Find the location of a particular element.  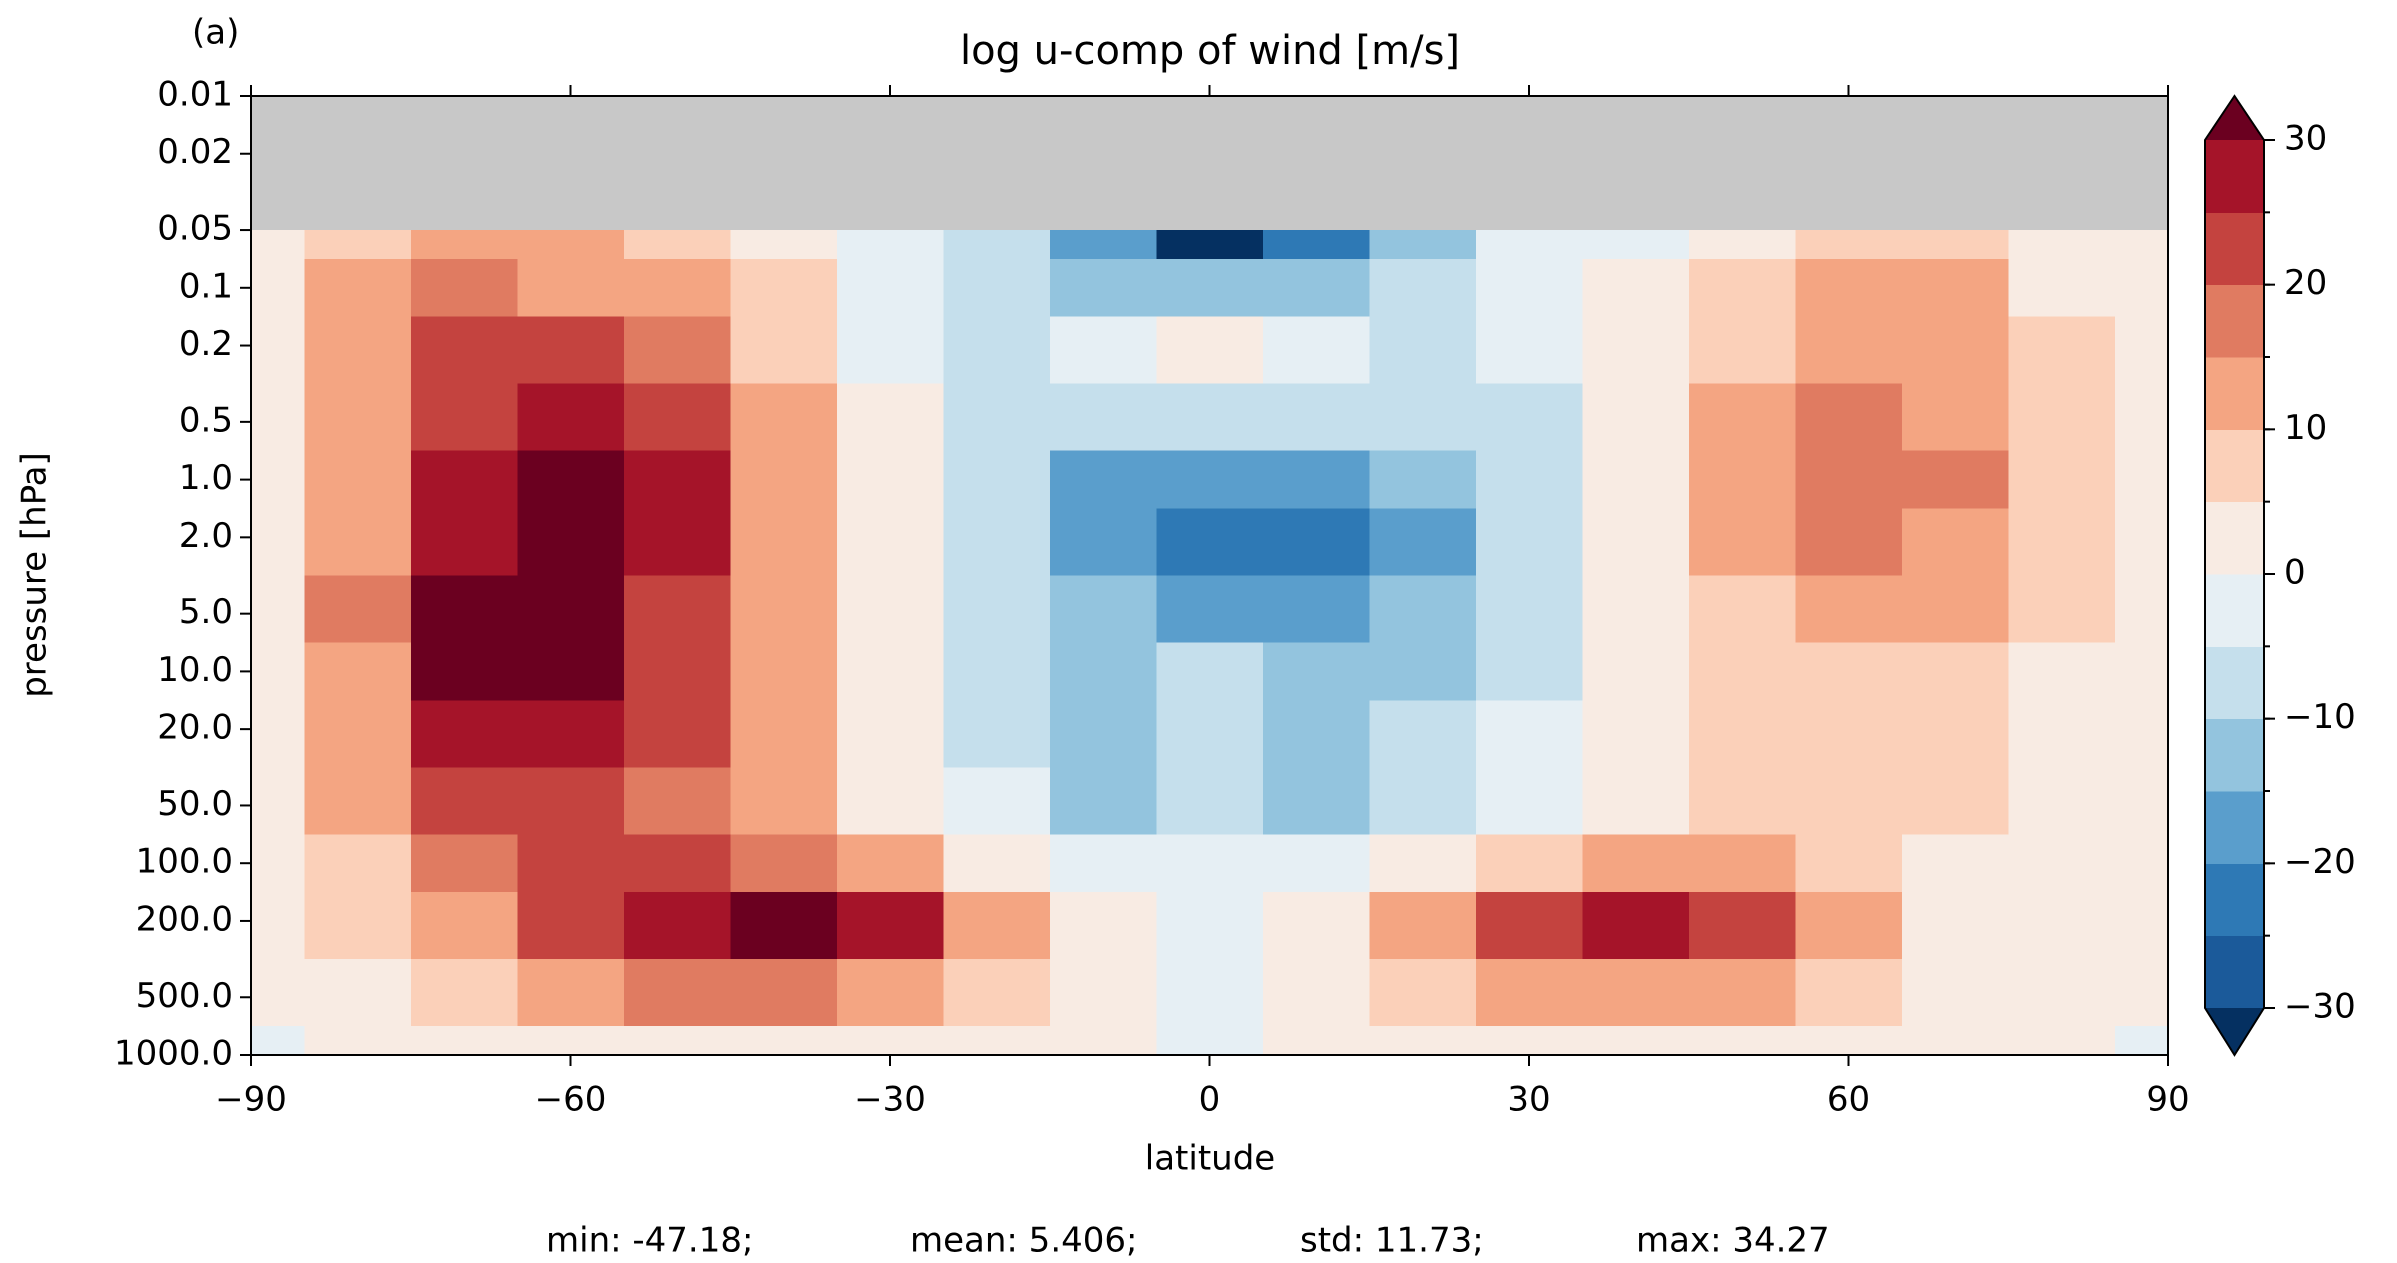

panel-label: (a) is located at coordinates (215, 33).